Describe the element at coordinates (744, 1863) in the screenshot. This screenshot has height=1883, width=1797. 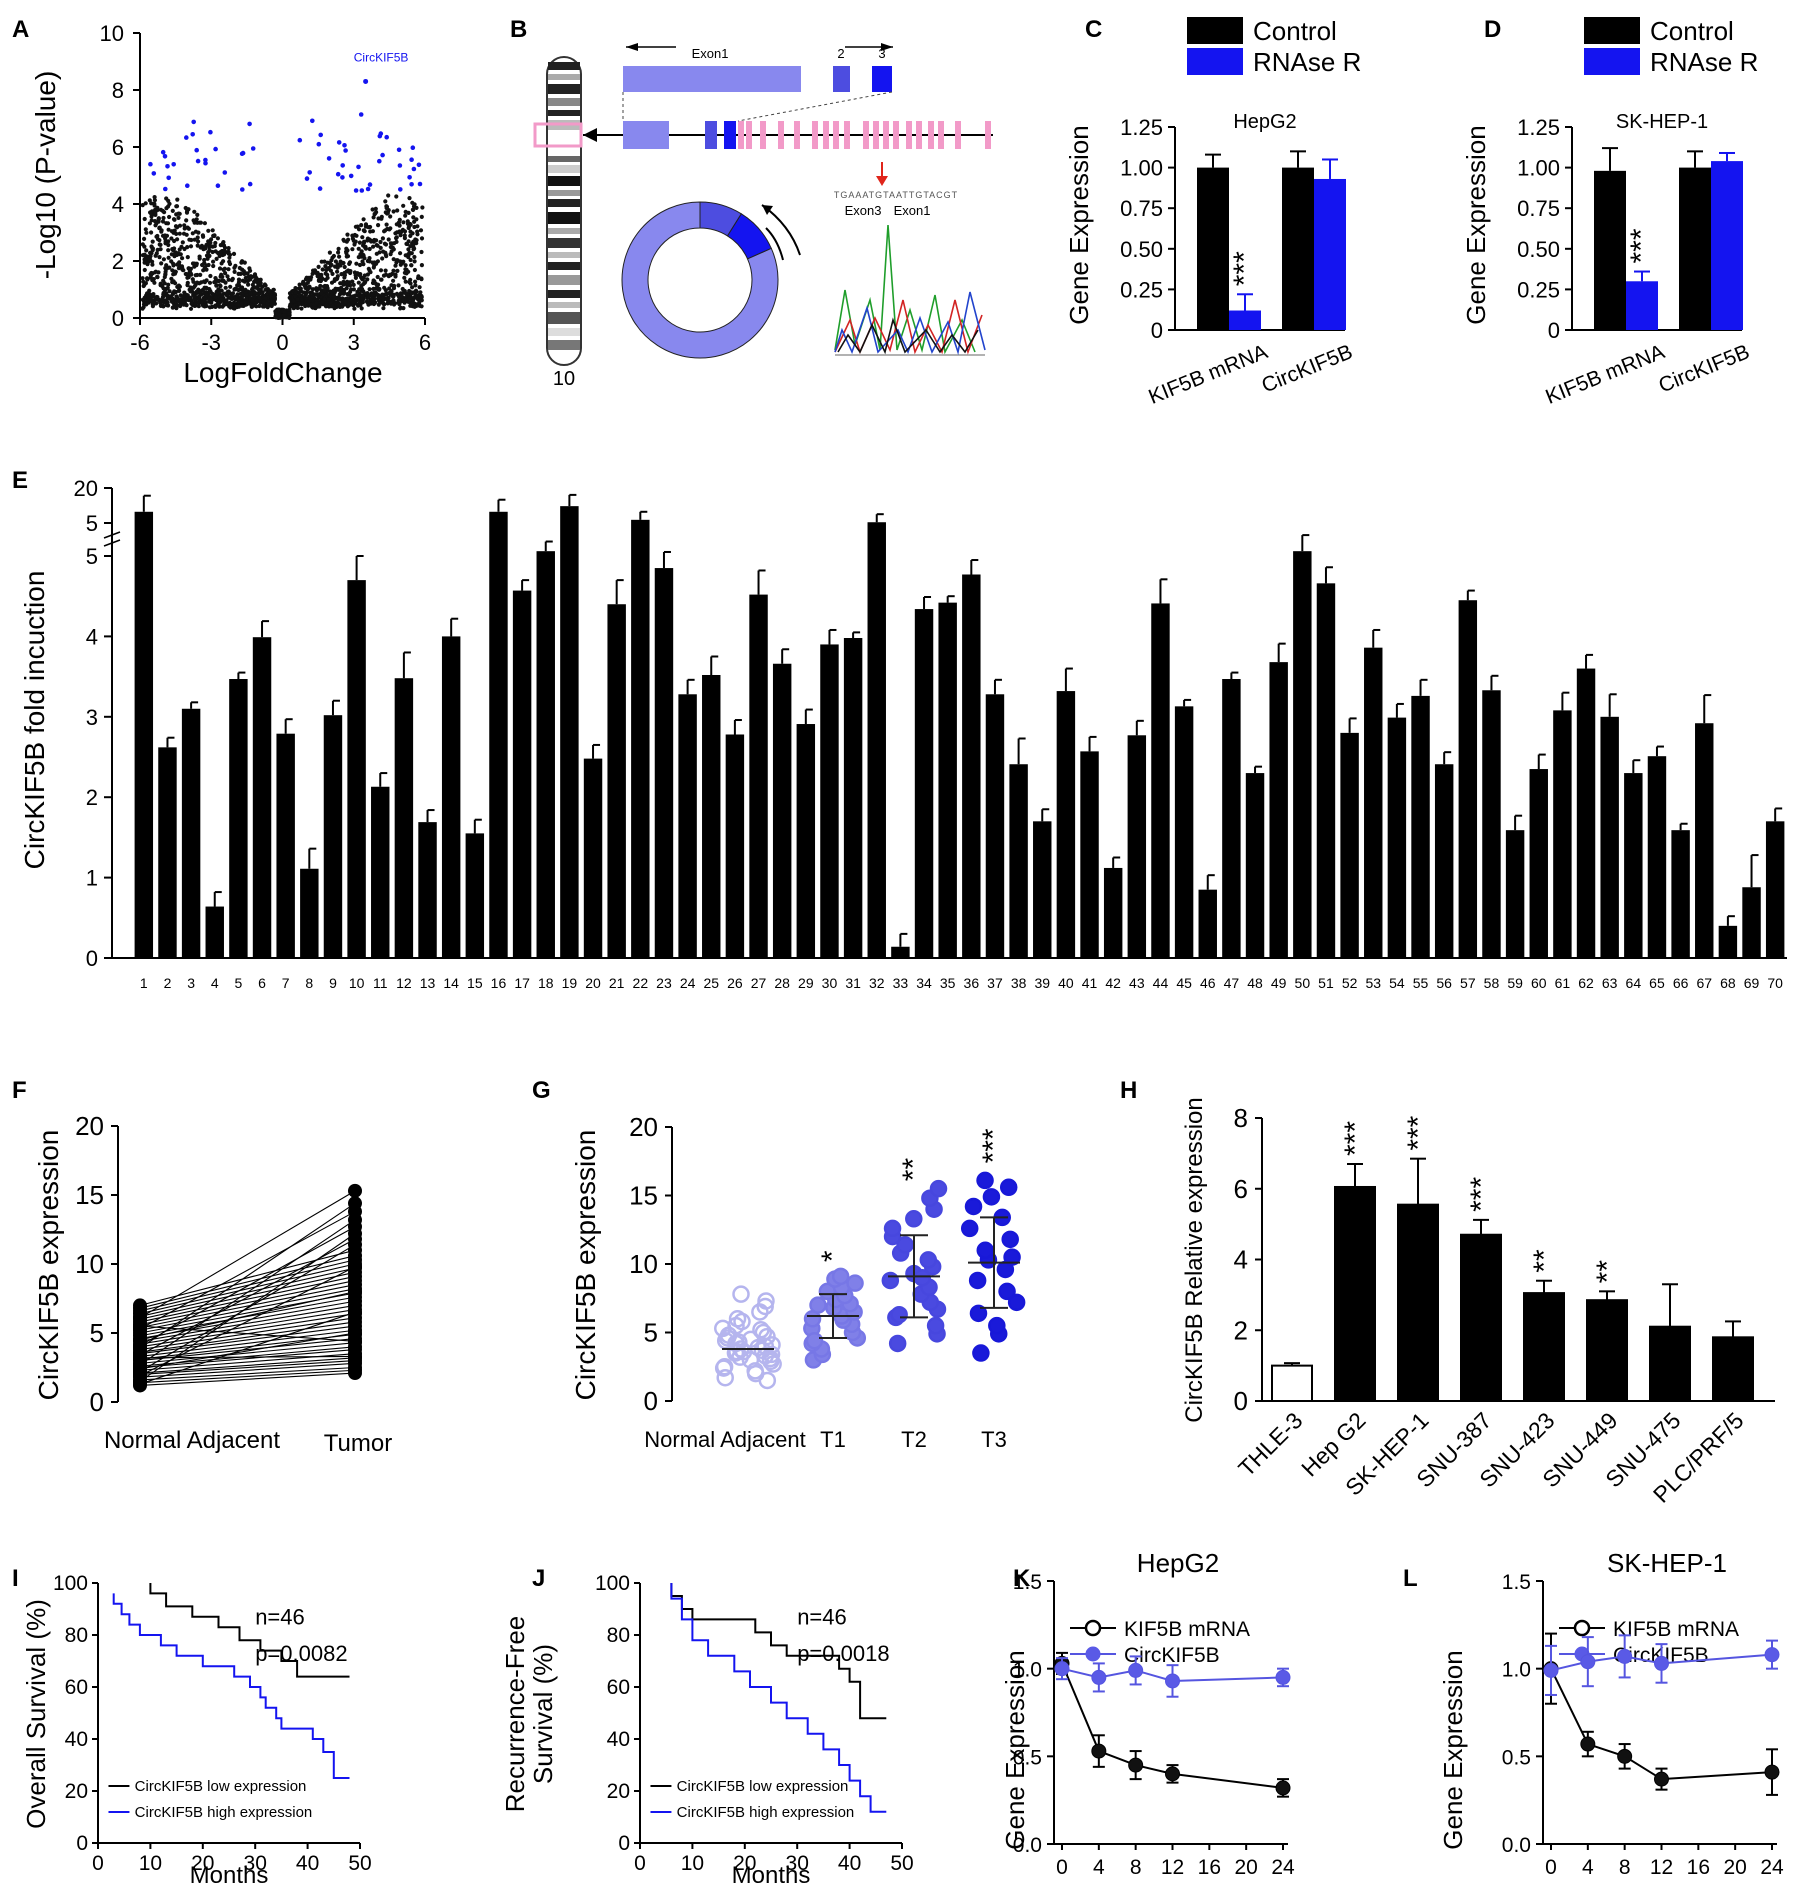
I see `rfs-x-tick-label: 20` at that location.